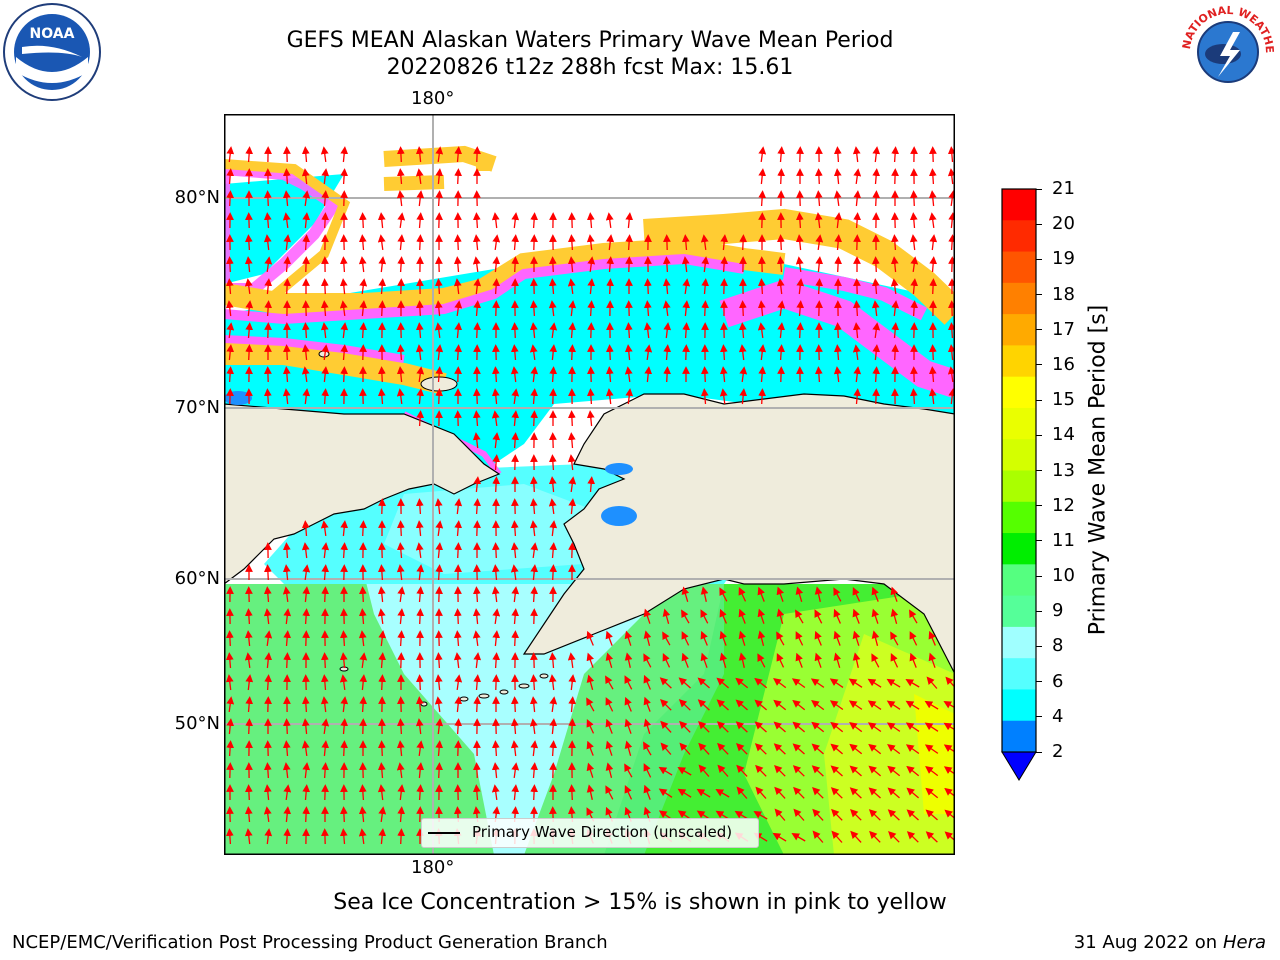 The height and width of the screenshot is (960, 1280). I want to click on chart-subtitle: 20220826 t12z 288h fcst Max: 15.61, so click(590, 67).